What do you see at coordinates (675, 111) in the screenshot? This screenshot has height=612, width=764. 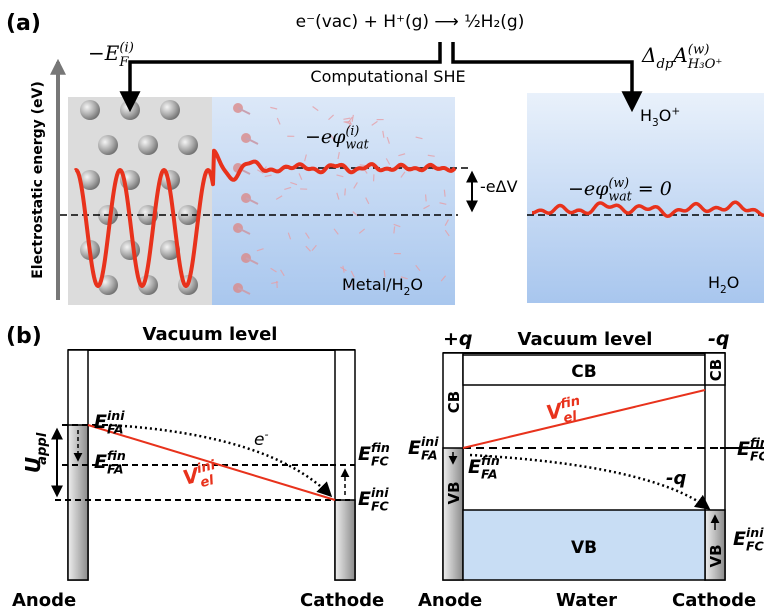 I see `ion-label-part: +` at bounding box center [675, 111].